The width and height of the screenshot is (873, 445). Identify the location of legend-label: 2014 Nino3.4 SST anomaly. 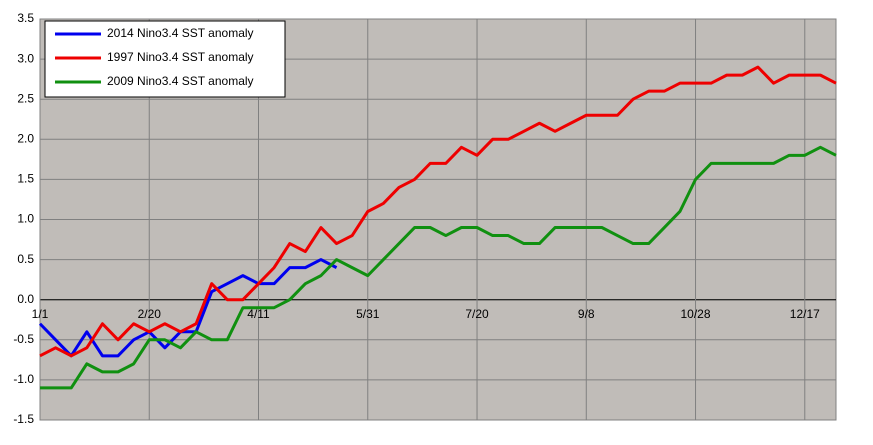
(180, 33).